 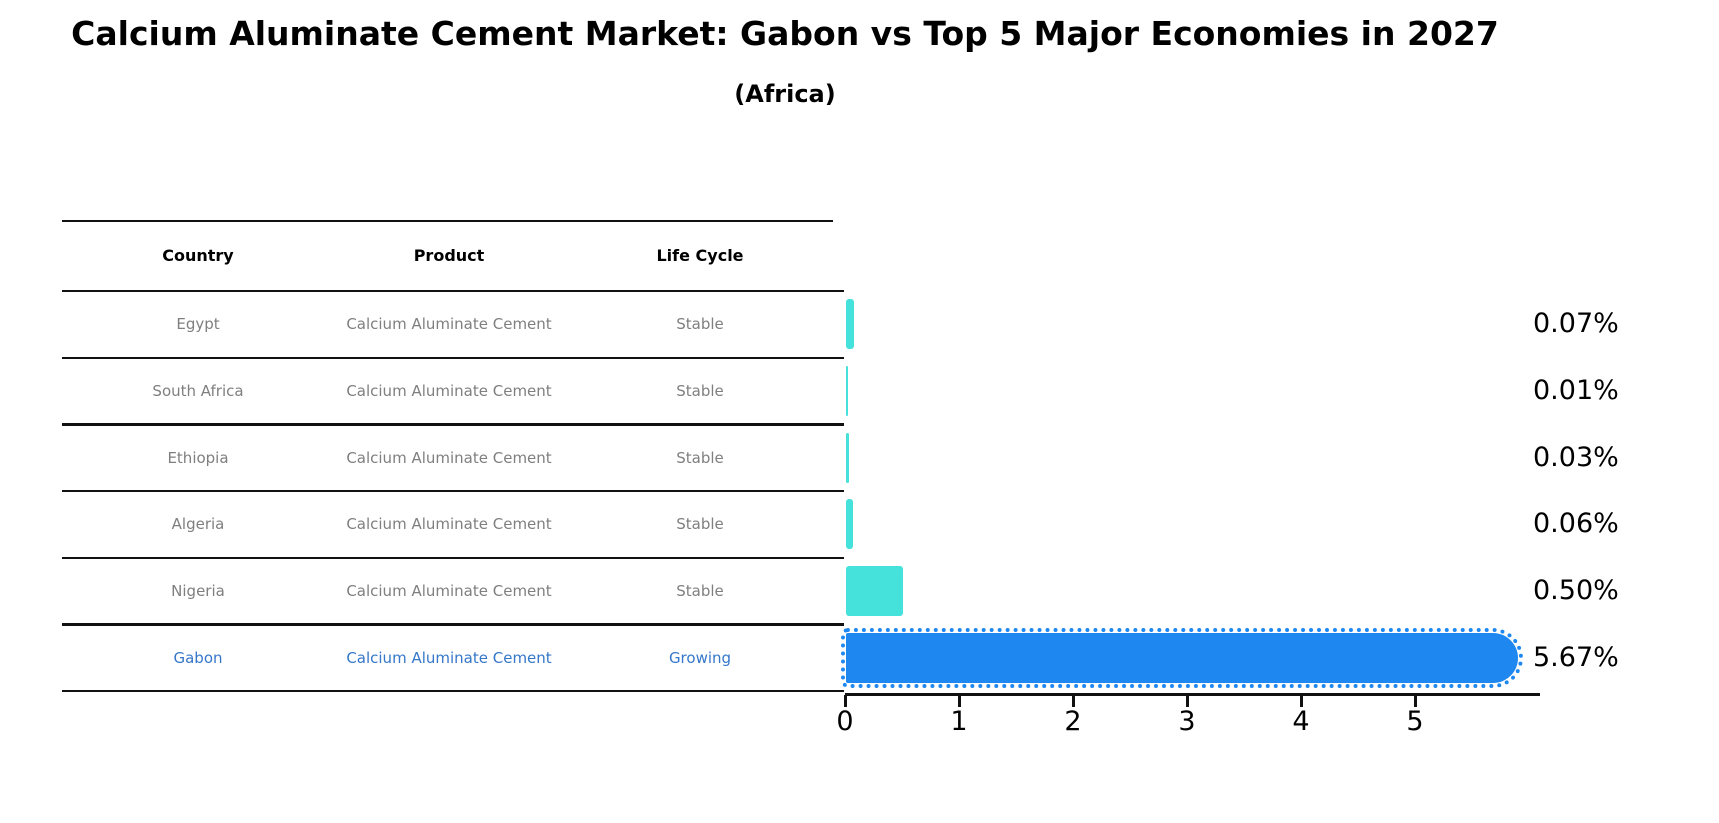 What do you see at coordinates (1192, 694) in the screenshot?
I see `x-axis-line` at bounding box center [1192, 694].